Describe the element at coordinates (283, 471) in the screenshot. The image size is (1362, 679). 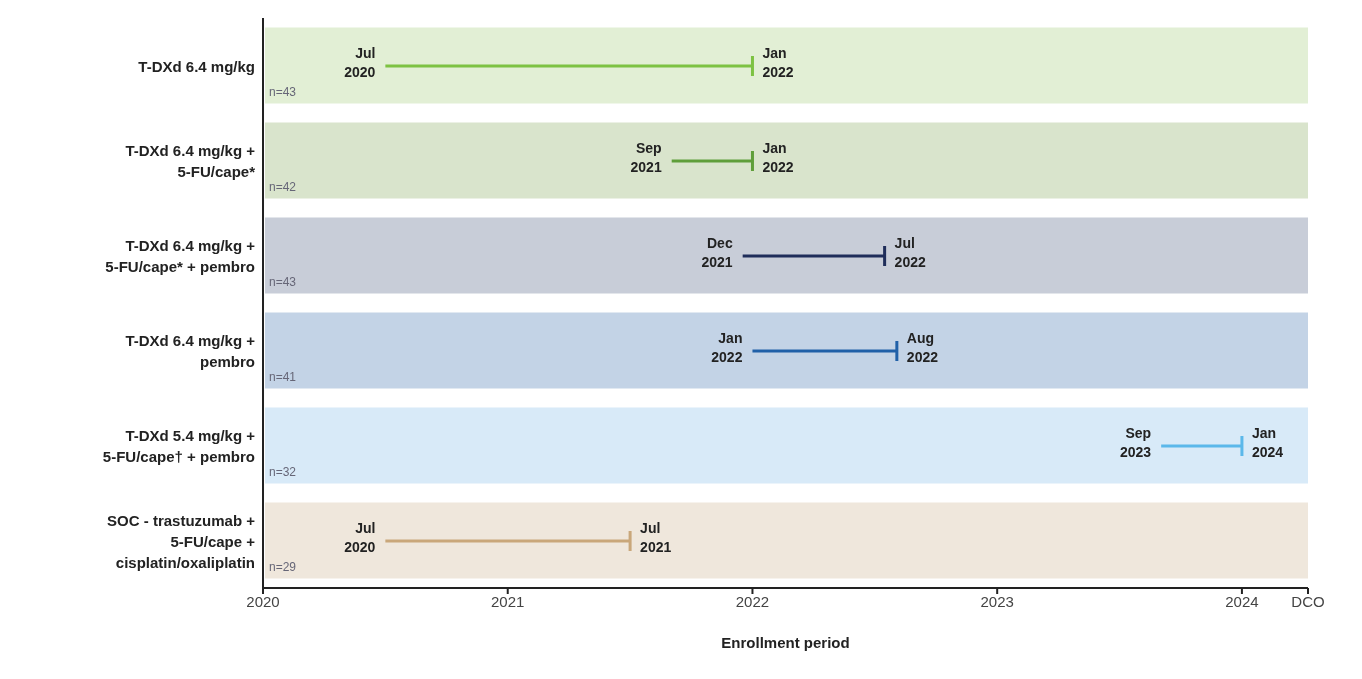
I see `annotation: n=32` at that location.